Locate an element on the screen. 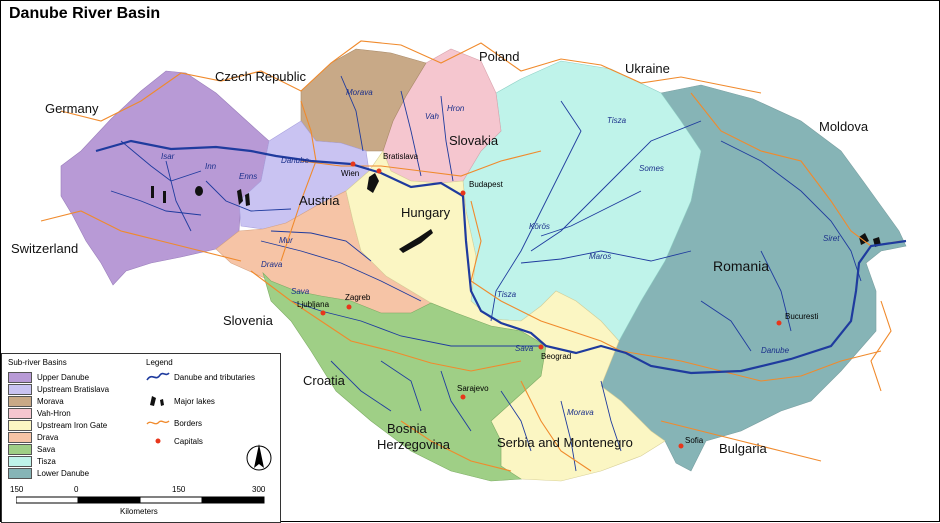 The width and height of the screenshot is (940, 523). city-sarajevo: Sarajevo is located at coordinates (473, 388).